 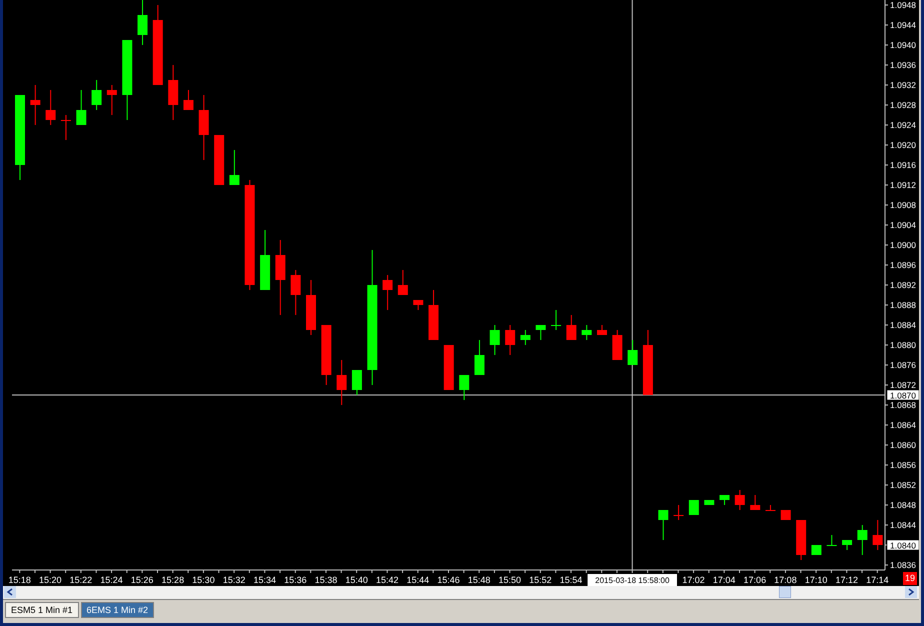 I want to click on y-tick-label: 1.0932, so click(x=903, y=85).